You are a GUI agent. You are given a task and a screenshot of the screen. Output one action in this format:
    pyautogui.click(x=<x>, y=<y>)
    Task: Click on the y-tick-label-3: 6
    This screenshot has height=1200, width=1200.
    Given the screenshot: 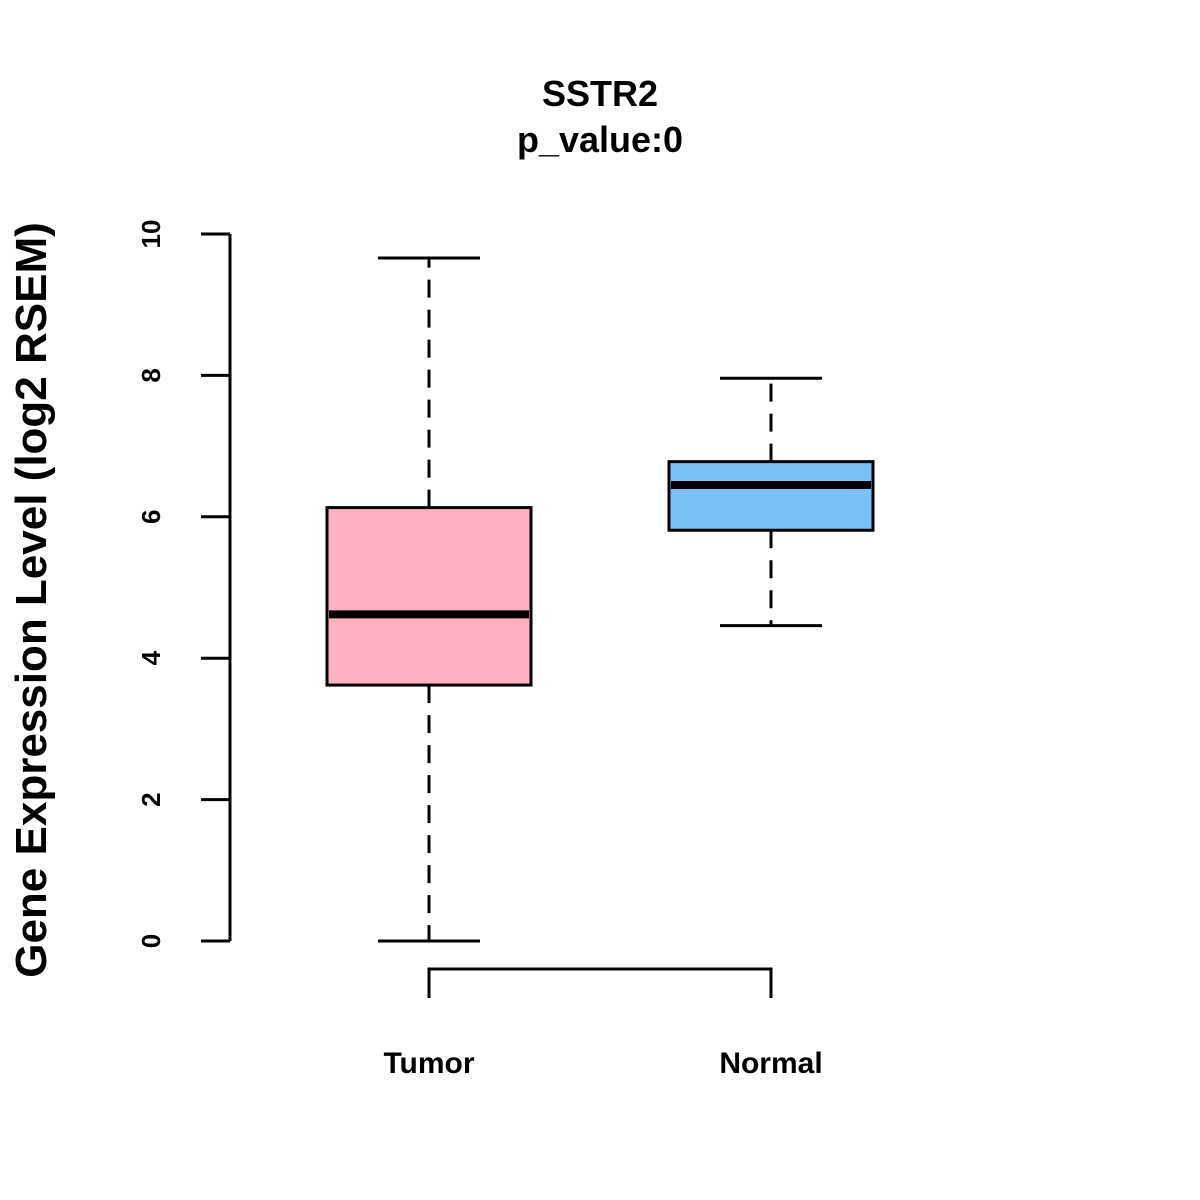 What is the action you would take?
    pyautogui.click(x=151, y=517)
    